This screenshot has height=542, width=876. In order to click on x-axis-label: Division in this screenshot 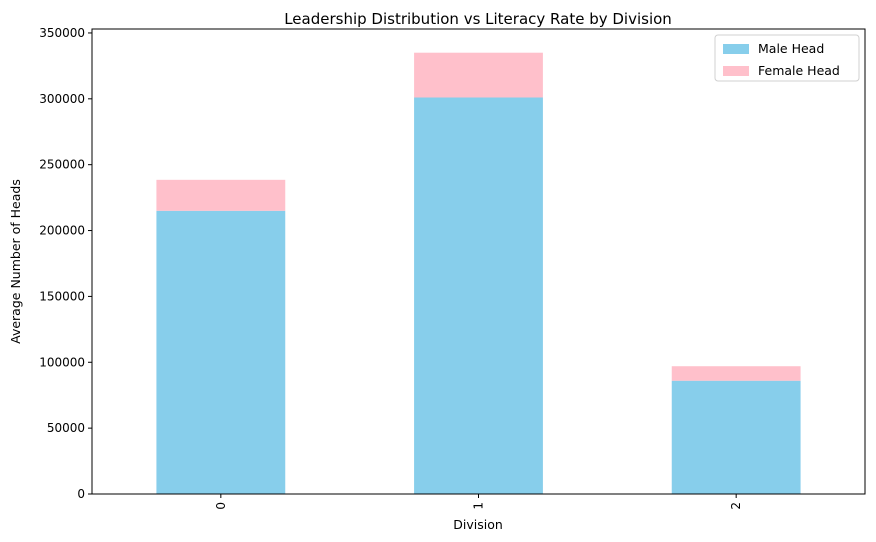, I will do `click(478, 524)`.